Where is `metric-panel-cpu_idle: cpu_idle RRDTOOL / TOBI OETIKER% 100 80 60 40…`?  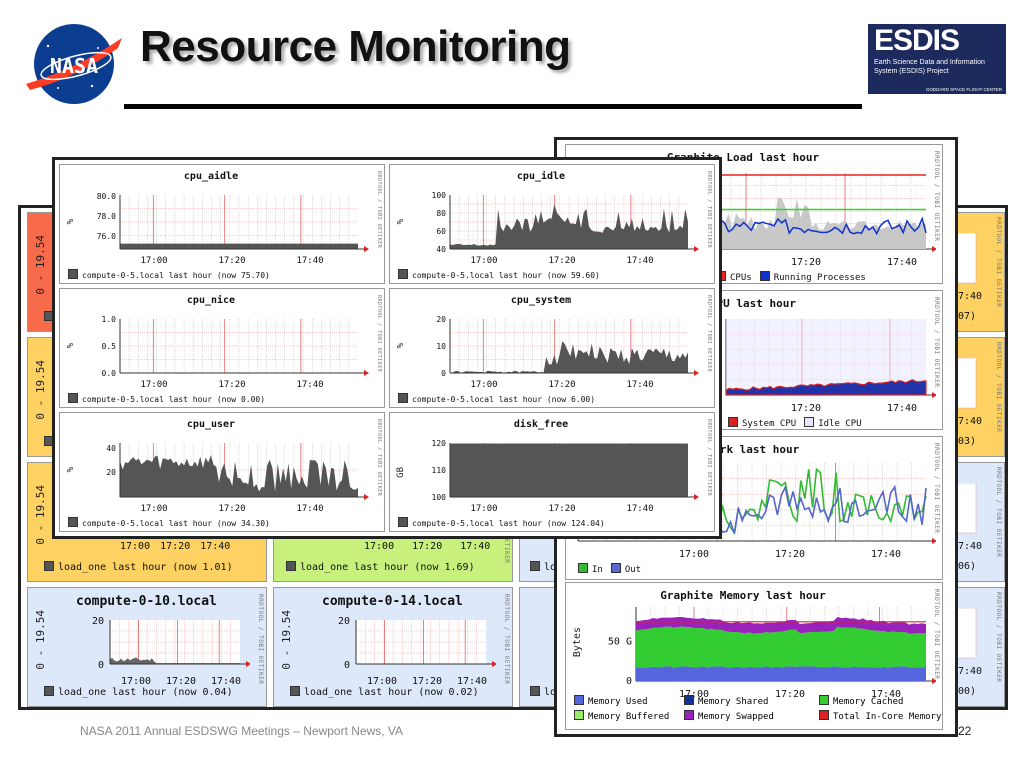
metric-panel-cpu_idle: cpu_idle RRDTOOL / TOBI OETIKER% 100 80 60 40… is located at coordinates (552, 224).